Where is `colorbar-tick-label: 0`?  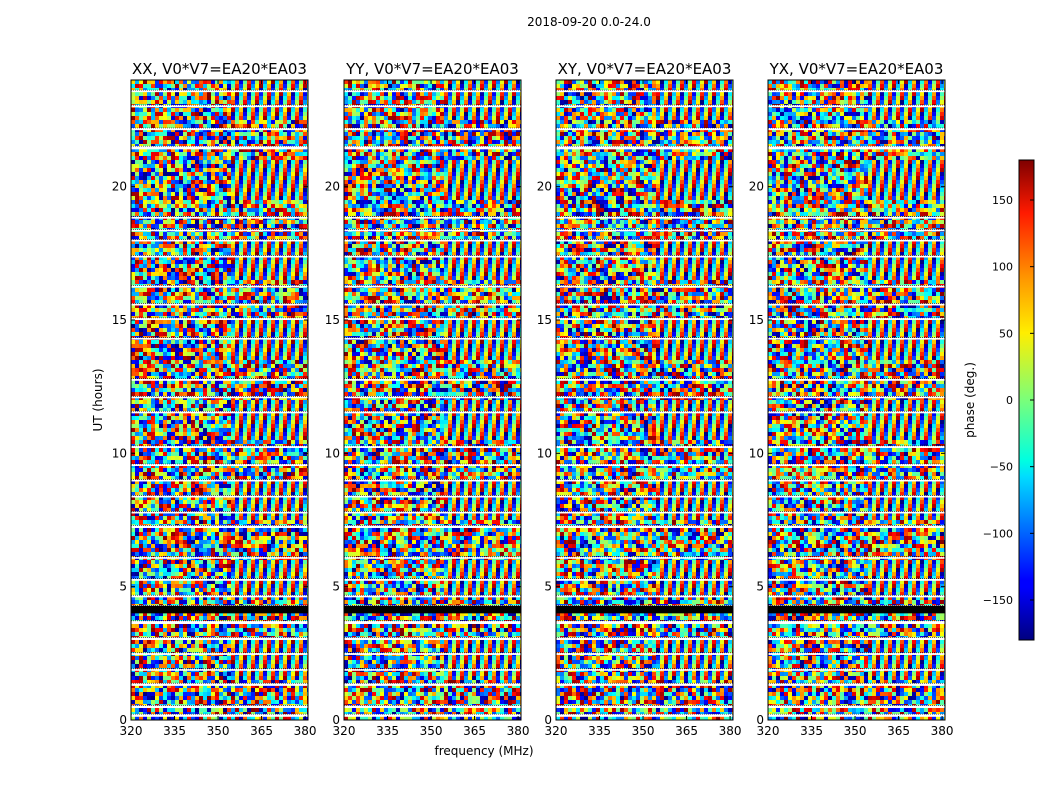 colorbar-tick-label: 0 is located at coordinates (1009, 400).